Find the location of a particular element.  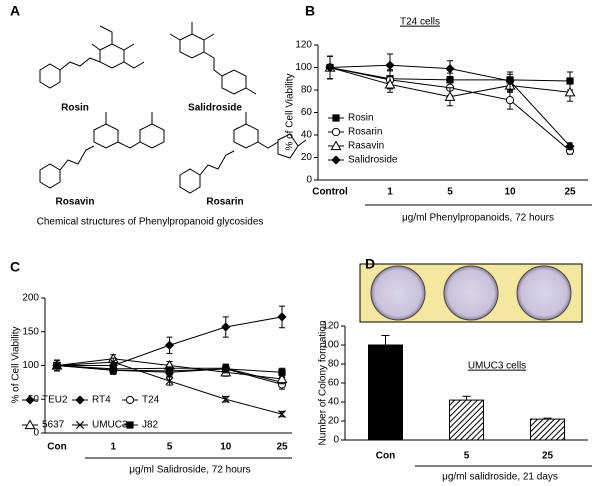

x-tick-label: Control is located at coordinates (330, 192).